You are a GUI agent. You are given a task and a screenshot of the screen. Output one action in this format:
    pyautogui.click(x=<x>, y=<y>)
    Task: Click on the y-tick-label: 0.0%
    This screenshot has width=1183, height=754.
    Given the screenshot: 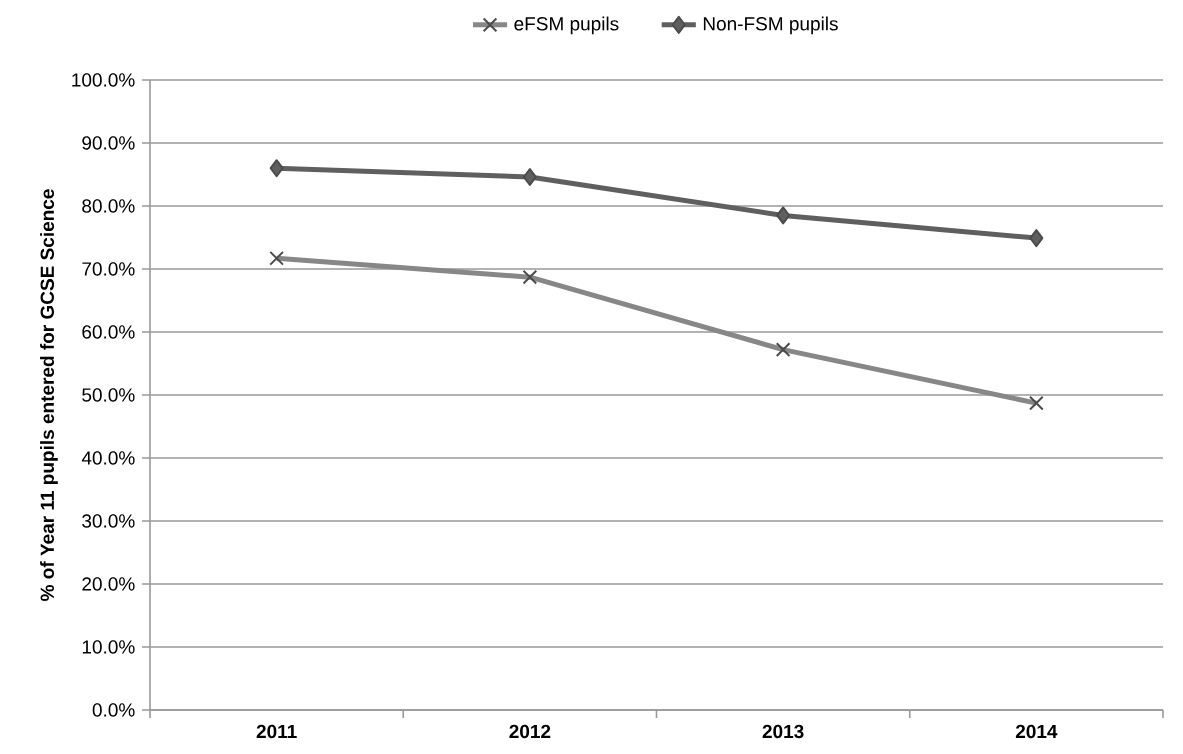 What is the action you would take?
    pyautogui.click(x=113, y=710)
    